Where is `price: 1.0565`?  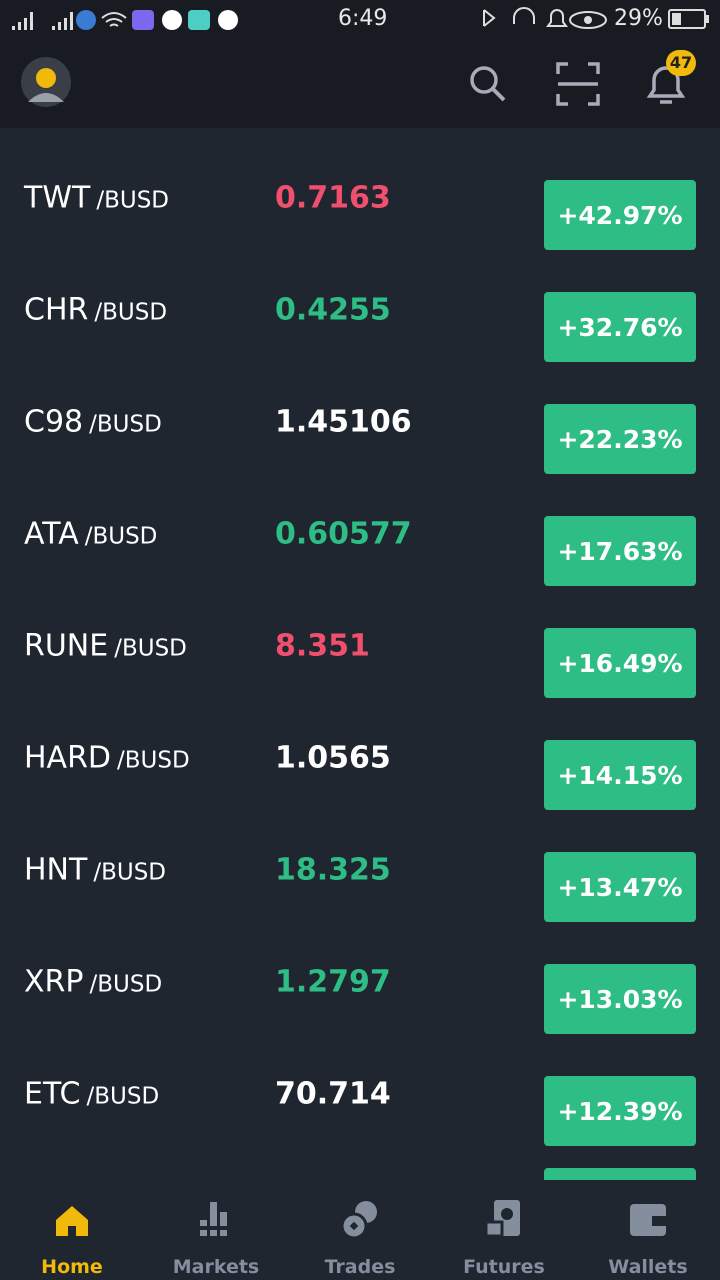 price: 1.0565 is located at coordinates (333, 758).